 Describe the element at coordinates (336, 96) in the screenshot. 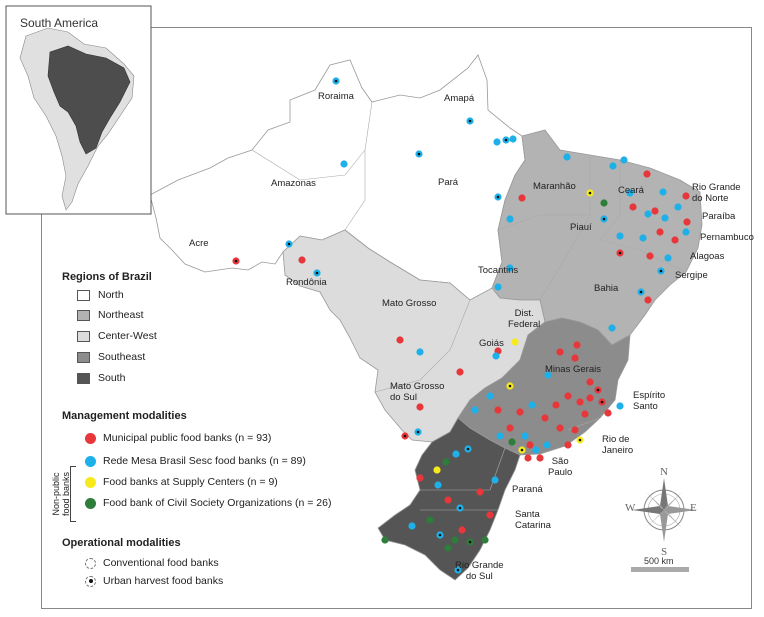

I see `state-label-roraima: Roraima` at that location.